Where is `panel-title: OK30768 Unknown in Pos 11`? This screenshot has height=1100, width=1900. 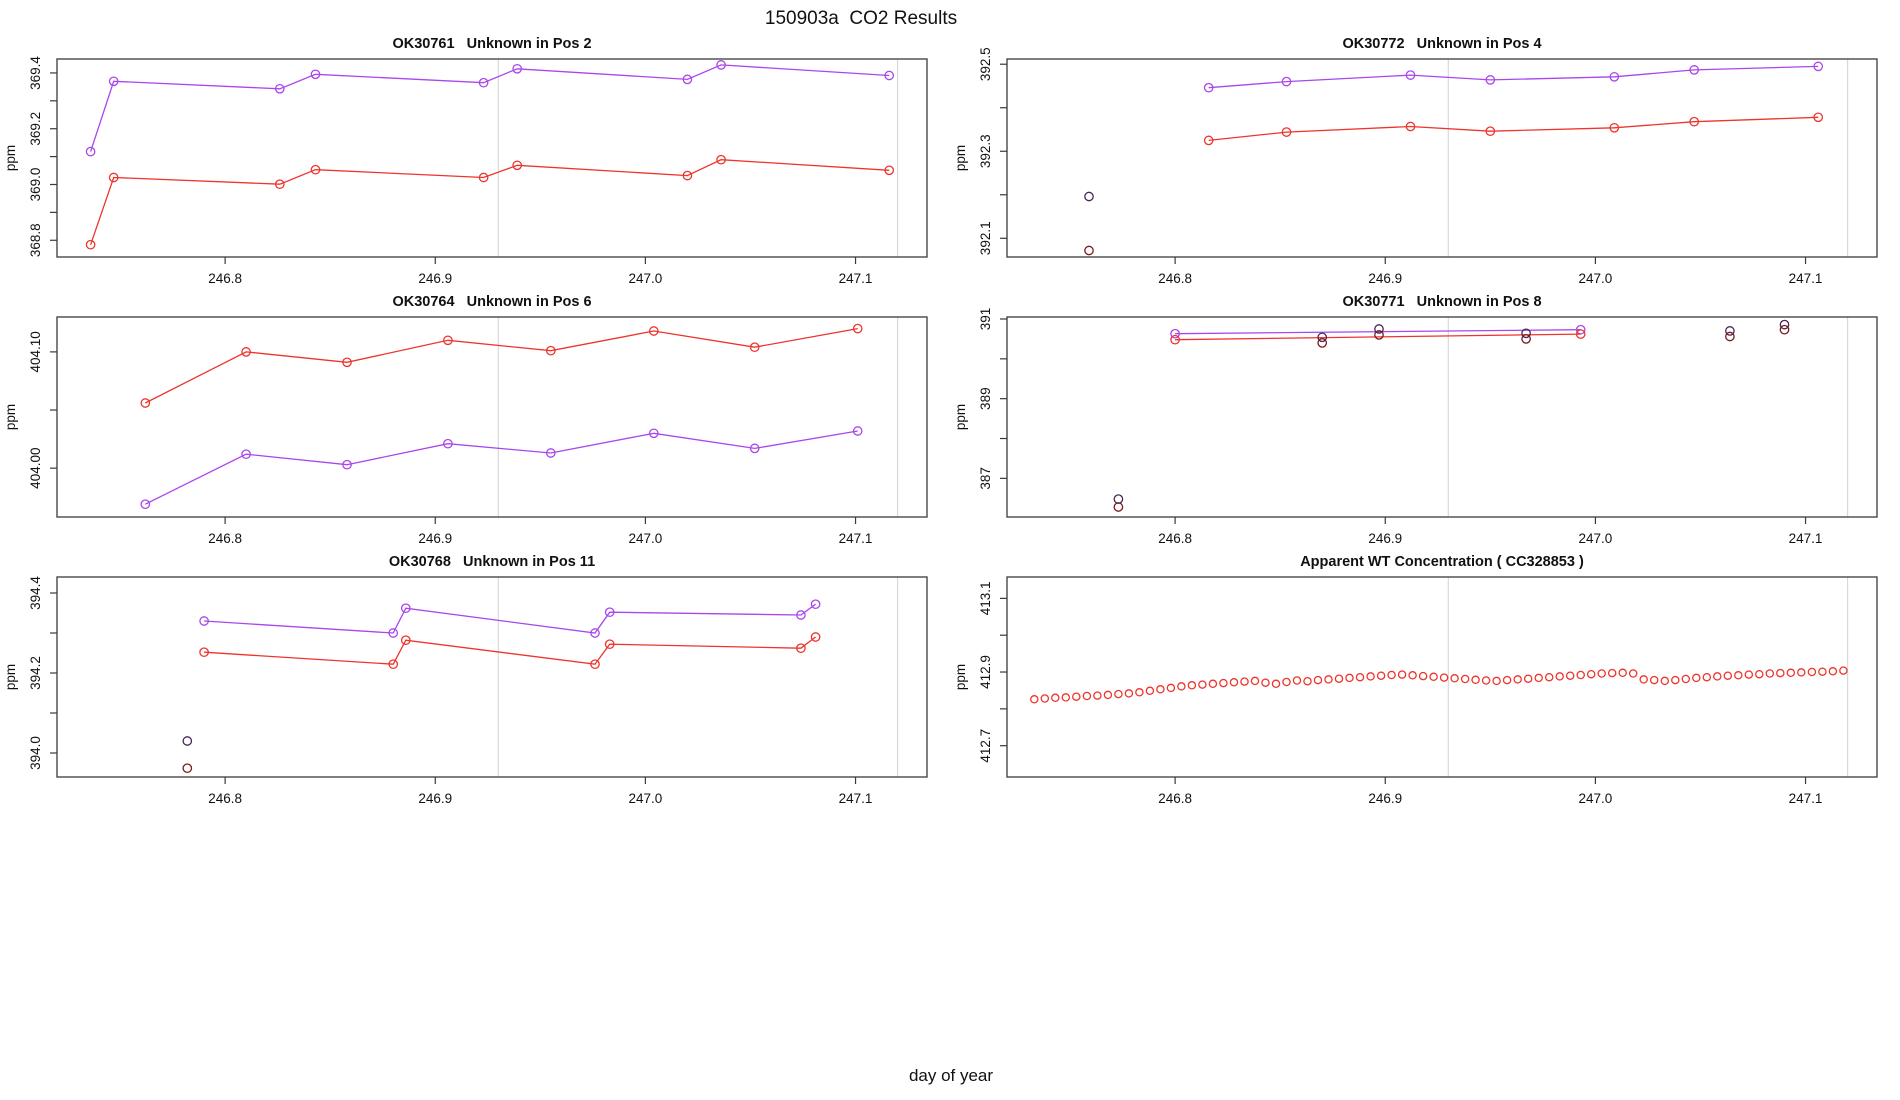
panel-title: OK30768 Unknown in Pos 11 is located at coordinates (492, 562).